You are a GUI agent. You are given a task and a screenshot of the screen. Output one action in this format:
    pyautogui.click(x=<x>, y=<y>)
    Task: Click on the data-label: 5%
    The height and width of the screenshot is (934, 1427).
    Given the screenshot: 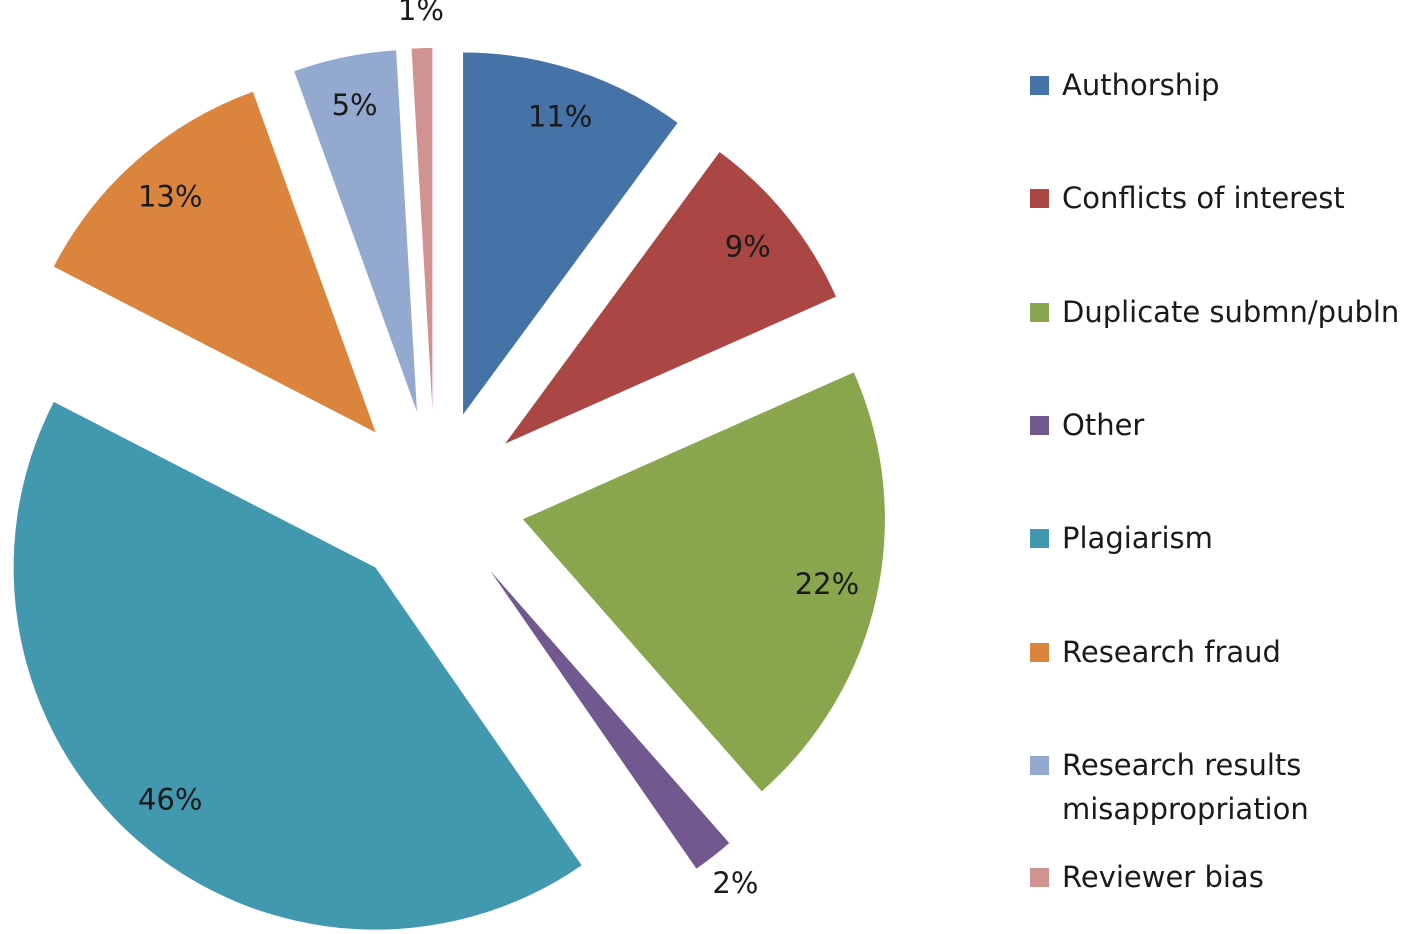 What is the action you would take?
    pyautogui.click(x=355, y=105)
    